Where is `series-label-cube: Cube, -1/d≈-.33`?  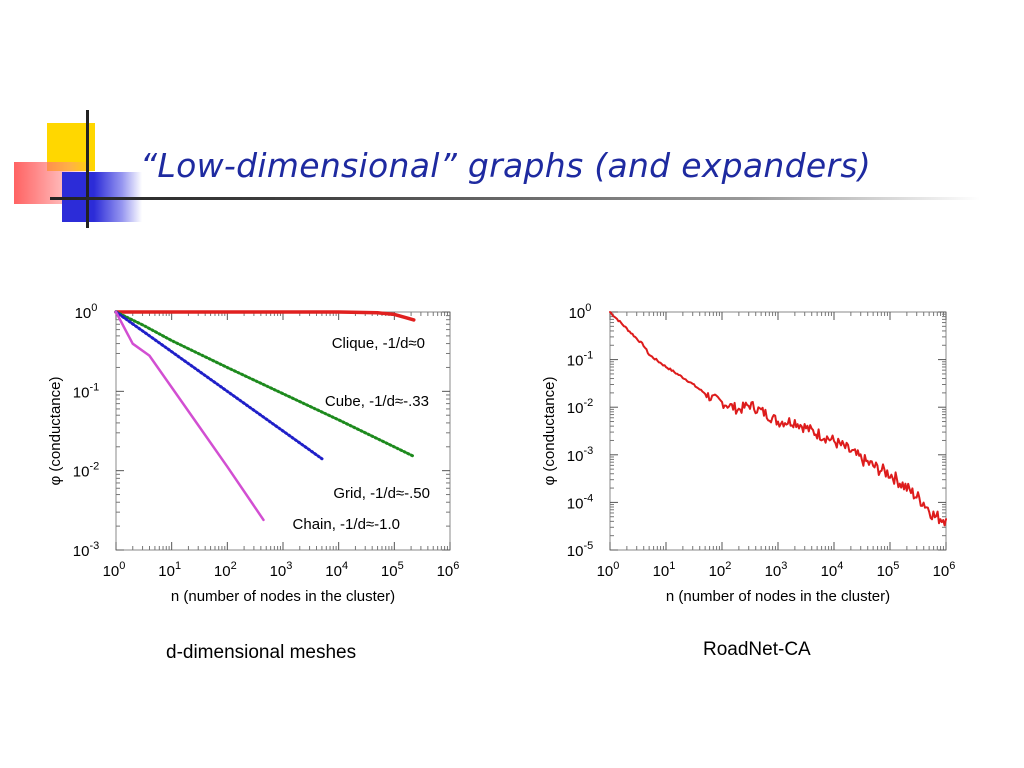
series-label-cube: Cube, -1/d≈-.33 is located at coordinates (377, 401).